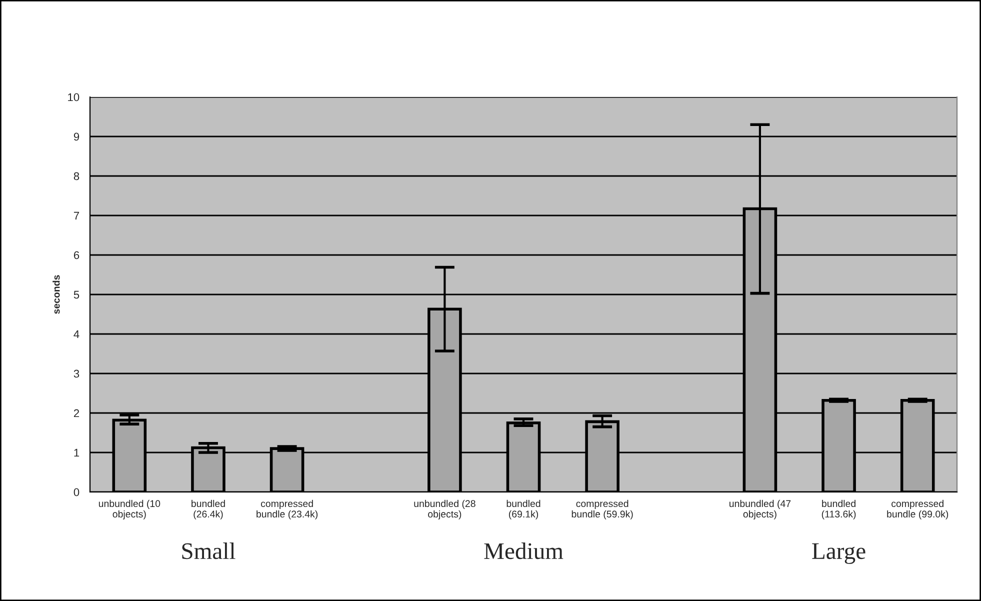  I want to click on y-tick-label: 7, so click(77, 216).